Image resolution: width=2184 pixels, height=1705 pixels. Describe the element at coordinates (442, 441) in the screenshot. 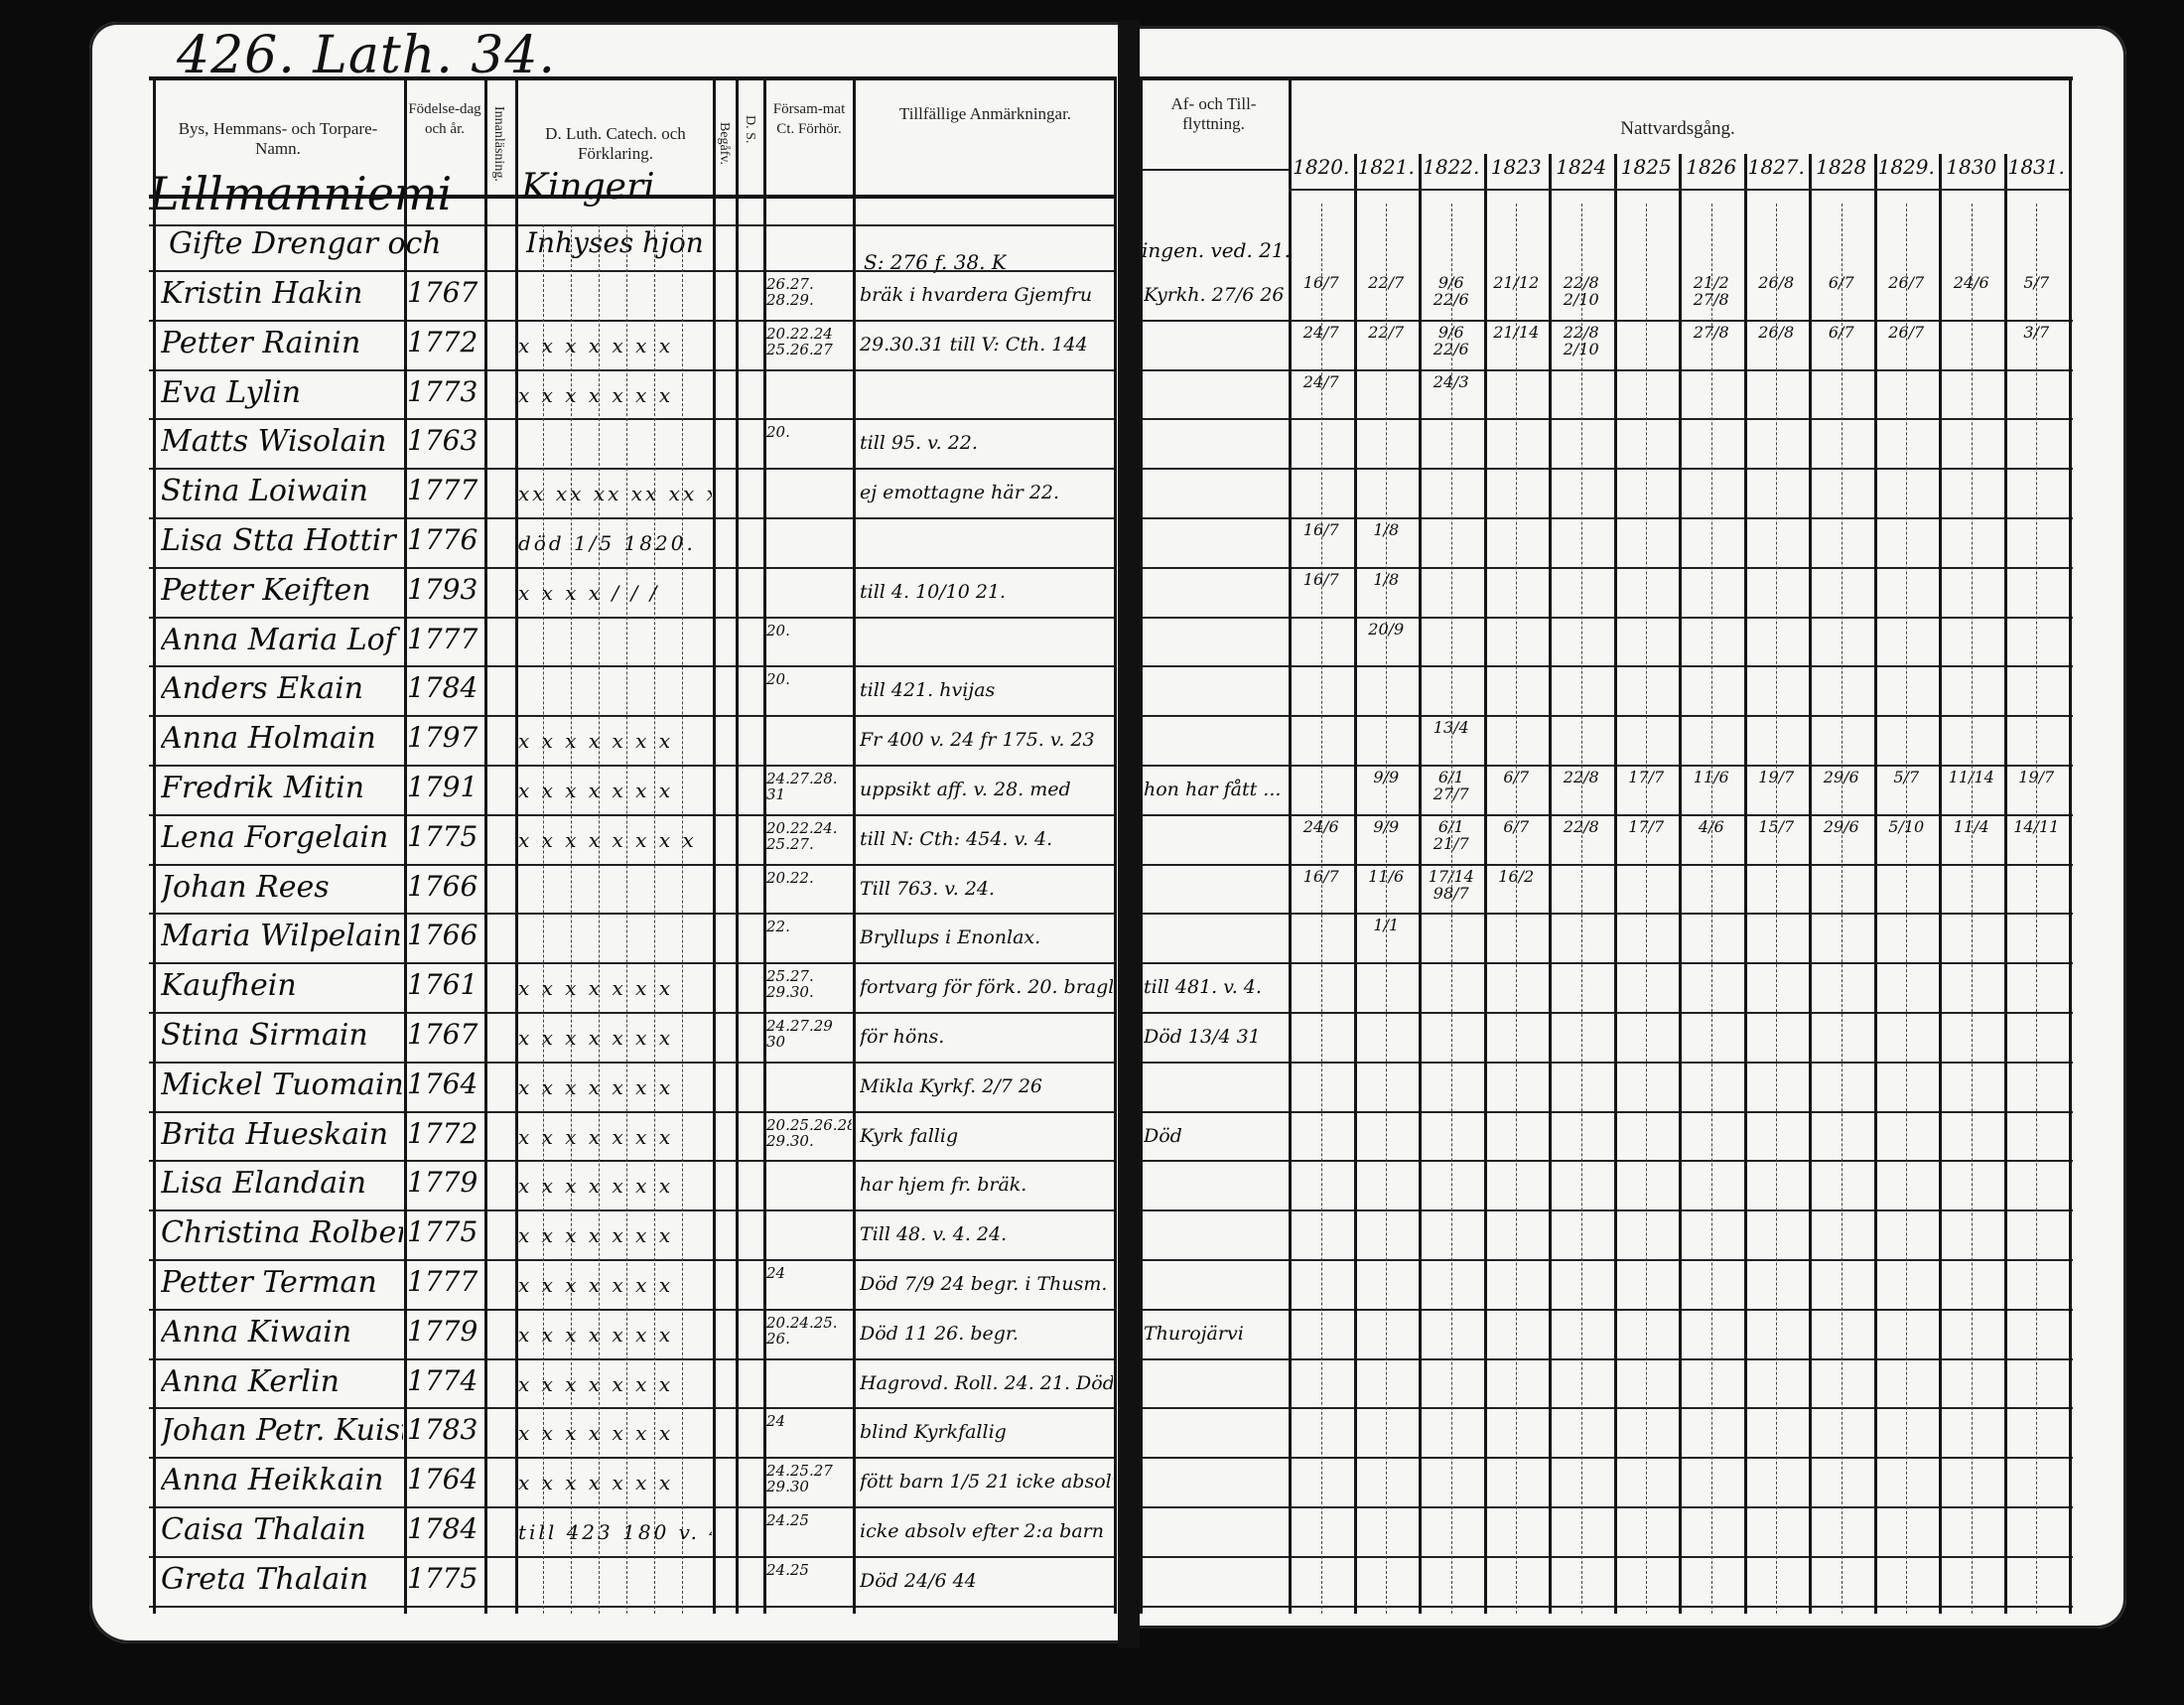

I see `birth-year: 1763` at that location.